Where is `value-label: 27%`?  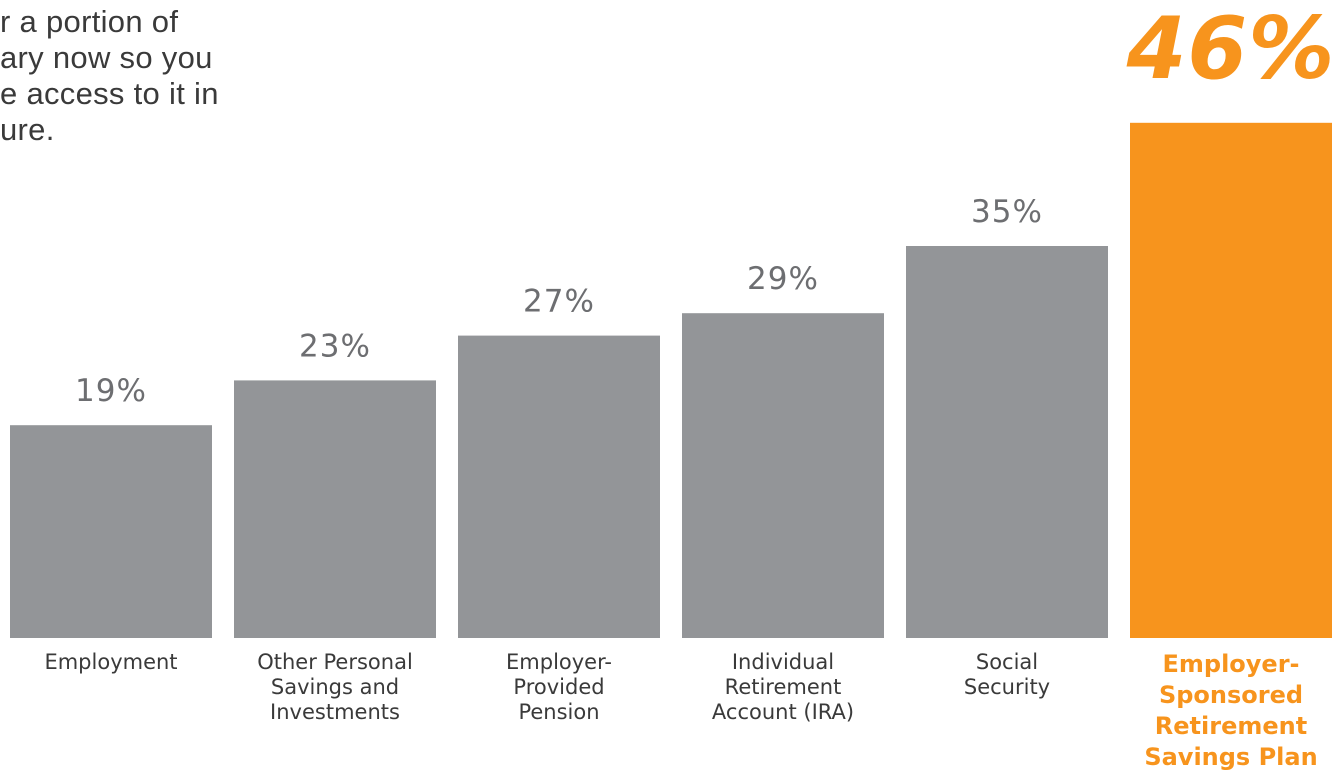
value-label: 27% is located at coordinates (559, 302).